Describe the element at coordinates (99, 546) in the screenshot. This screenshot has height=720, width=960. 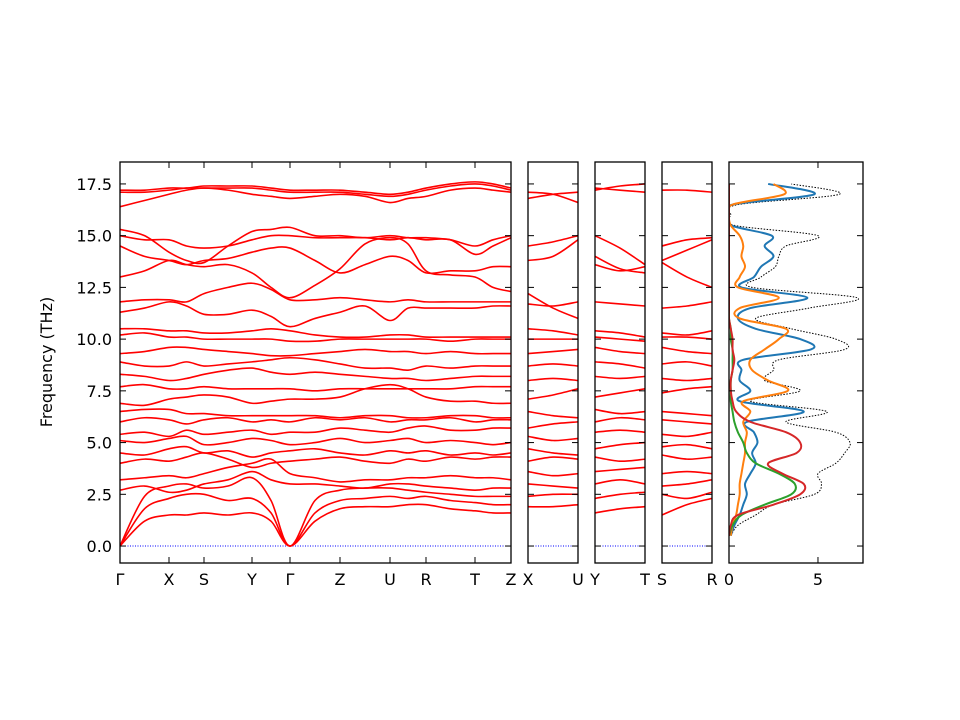
I see `y-tick-label: 0.0` at that location.